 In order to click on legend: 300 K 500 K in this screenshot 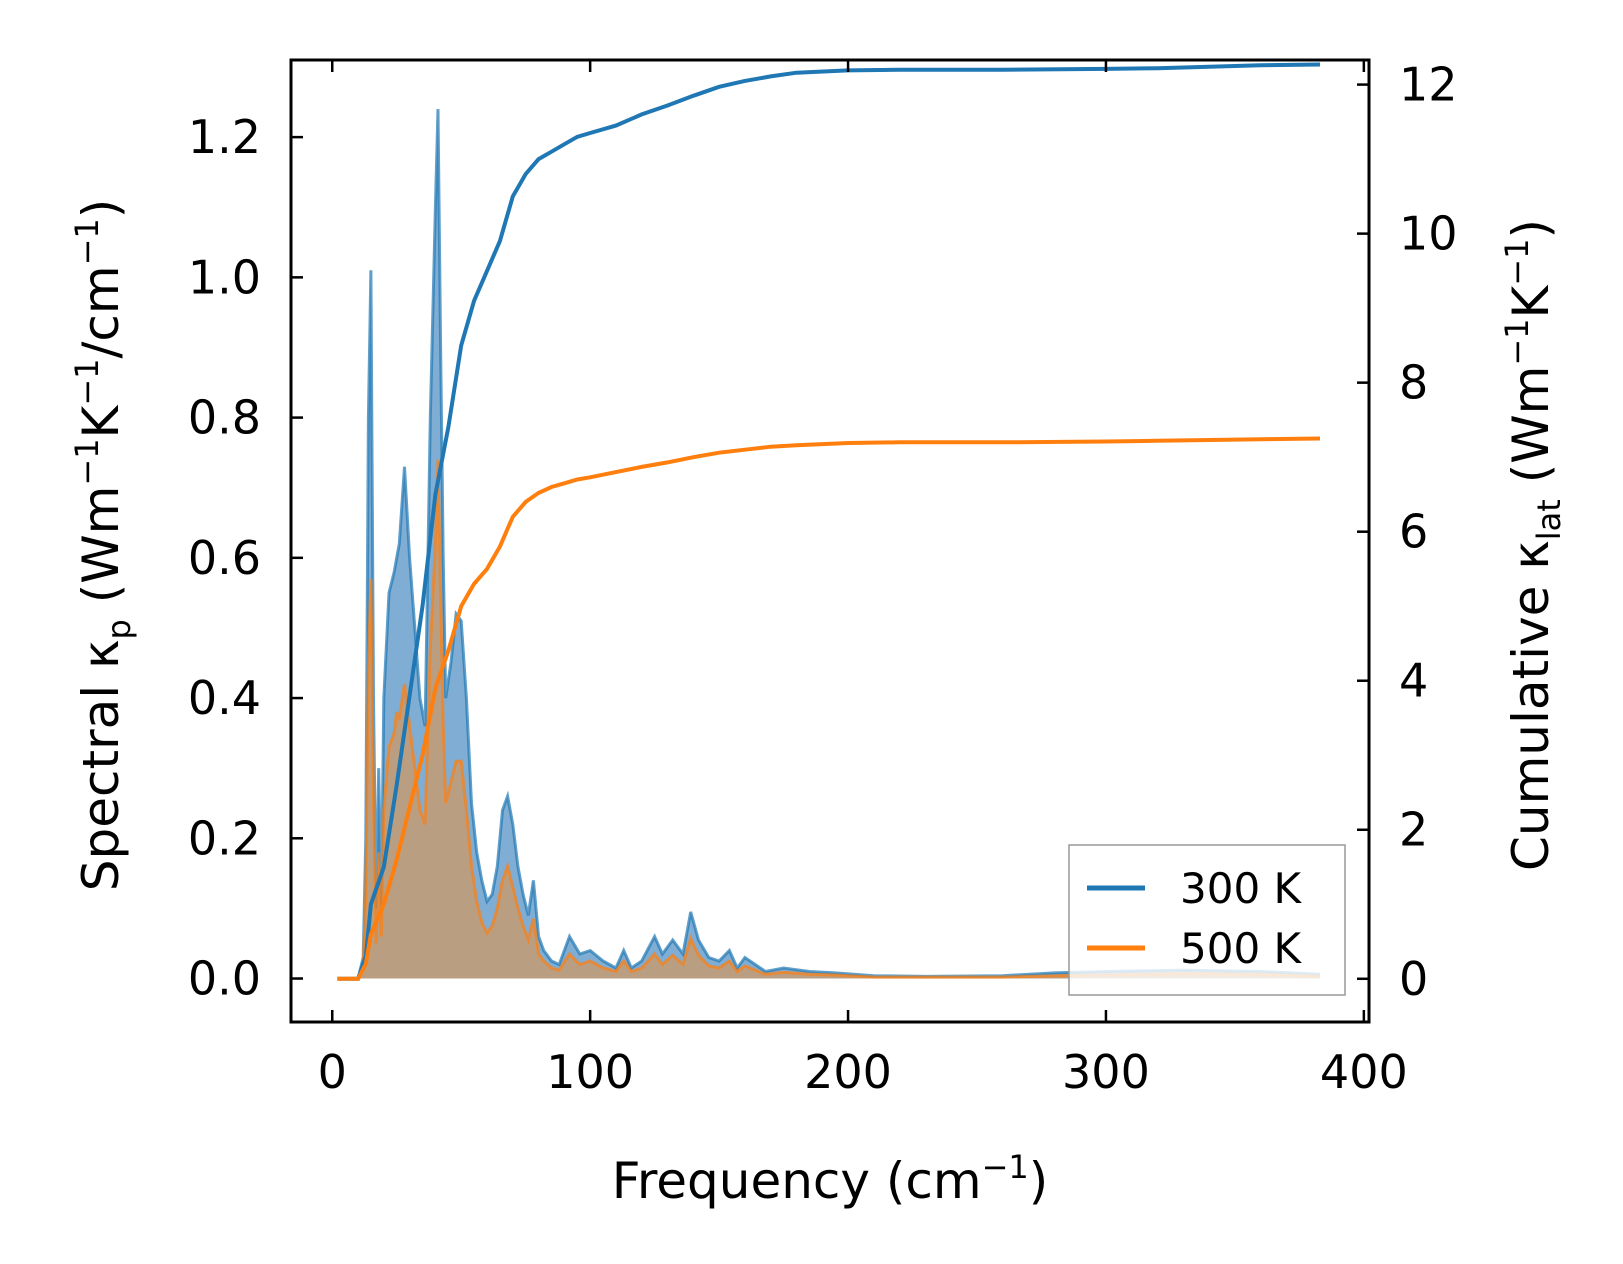, I will do `click(1207, 920)`.